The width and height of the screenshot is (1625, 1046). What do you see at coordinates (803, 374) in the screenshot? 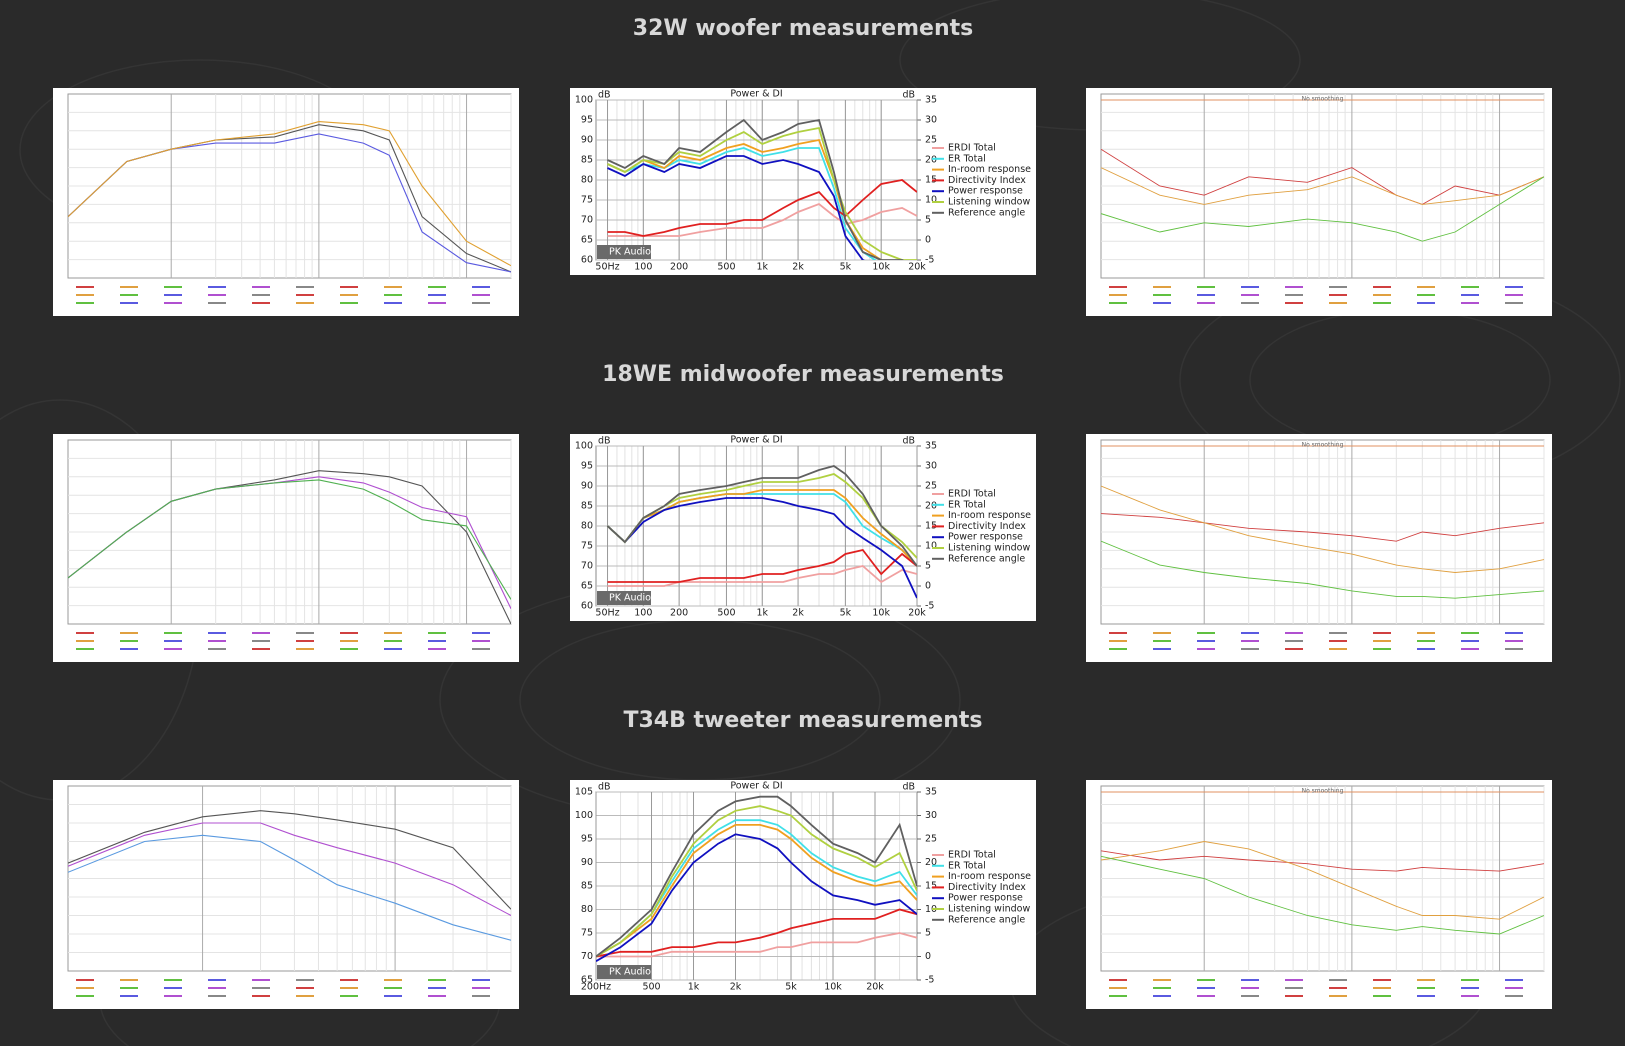
I see `section-title: 18WE midwoofer measurements` at bounding box center [803, 374].